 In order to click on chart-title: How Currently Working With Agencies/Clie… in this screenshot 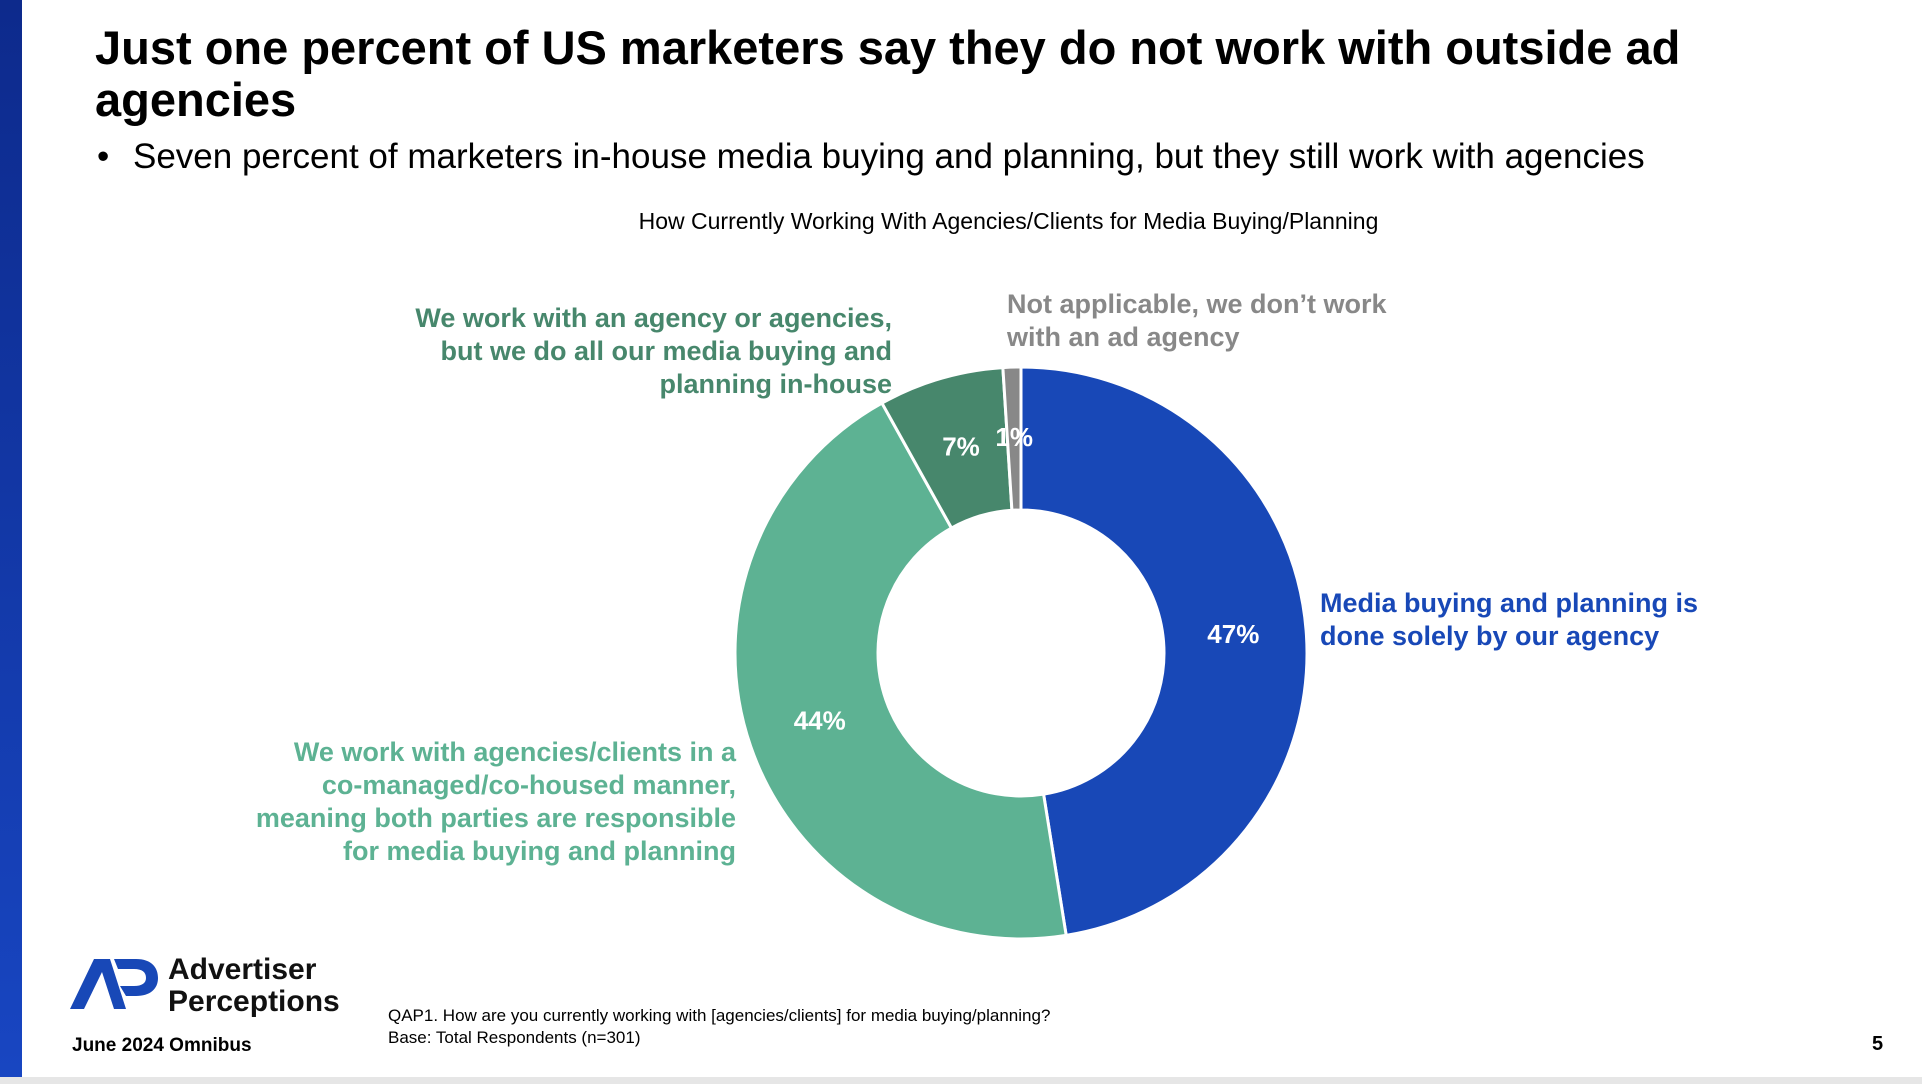, I will do `click(1008, 221)`.